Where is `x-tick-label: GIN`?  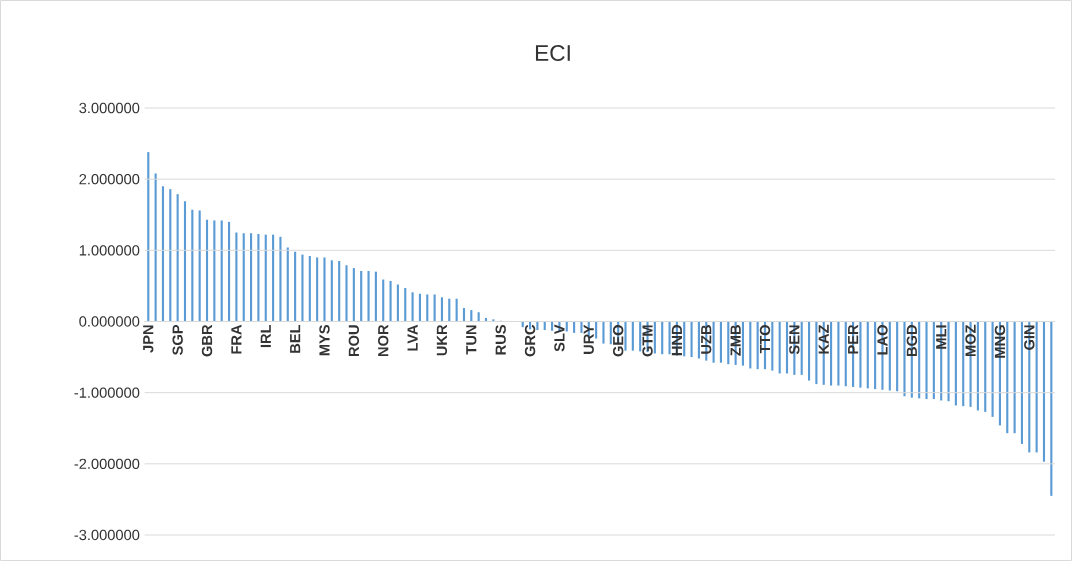 x-tick-label: GIN is located at coordinates (1029, 337).